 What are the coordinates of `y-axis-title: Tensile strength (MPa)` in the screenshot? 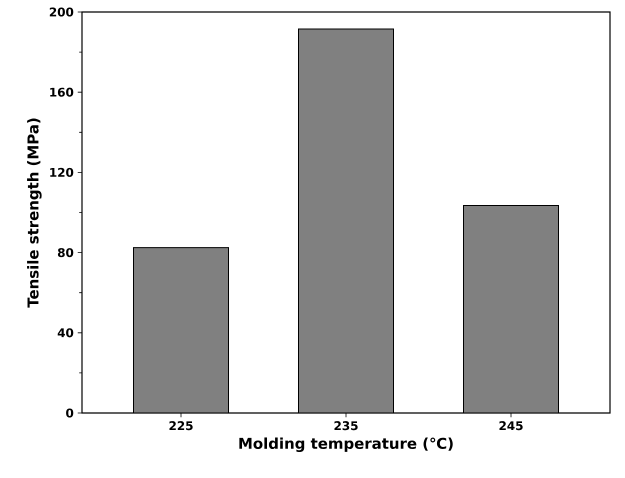 It's located at (34, 213).